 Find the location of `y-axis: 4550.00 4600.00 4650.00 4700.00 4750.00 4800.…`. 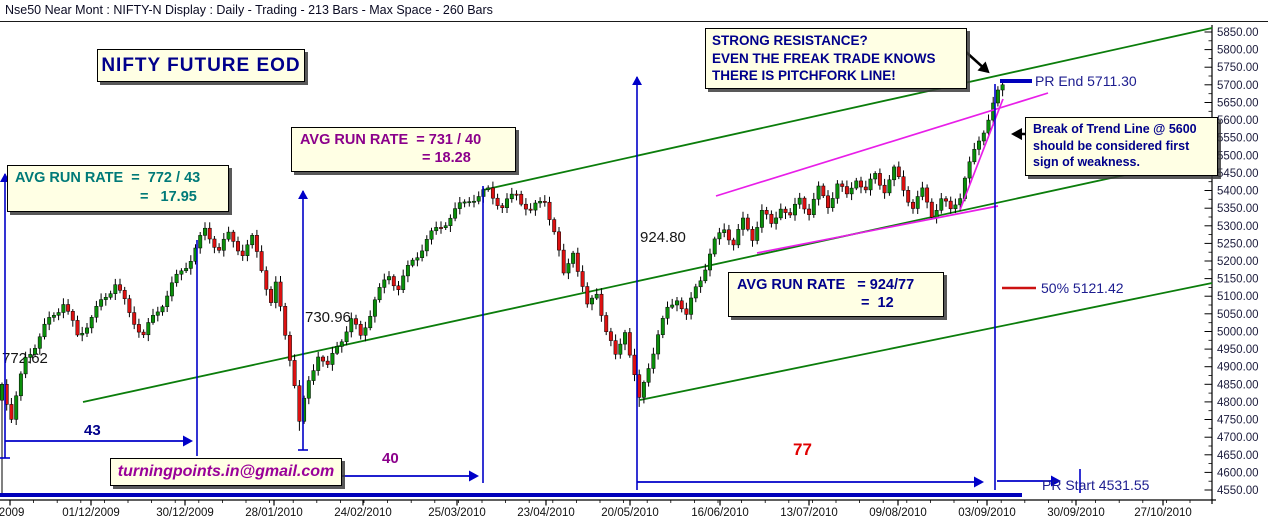

y-axis: 4550.00 4600.00 4650.00 4700.00 4750.00 4800.… is located at coordinates (1231, 264).